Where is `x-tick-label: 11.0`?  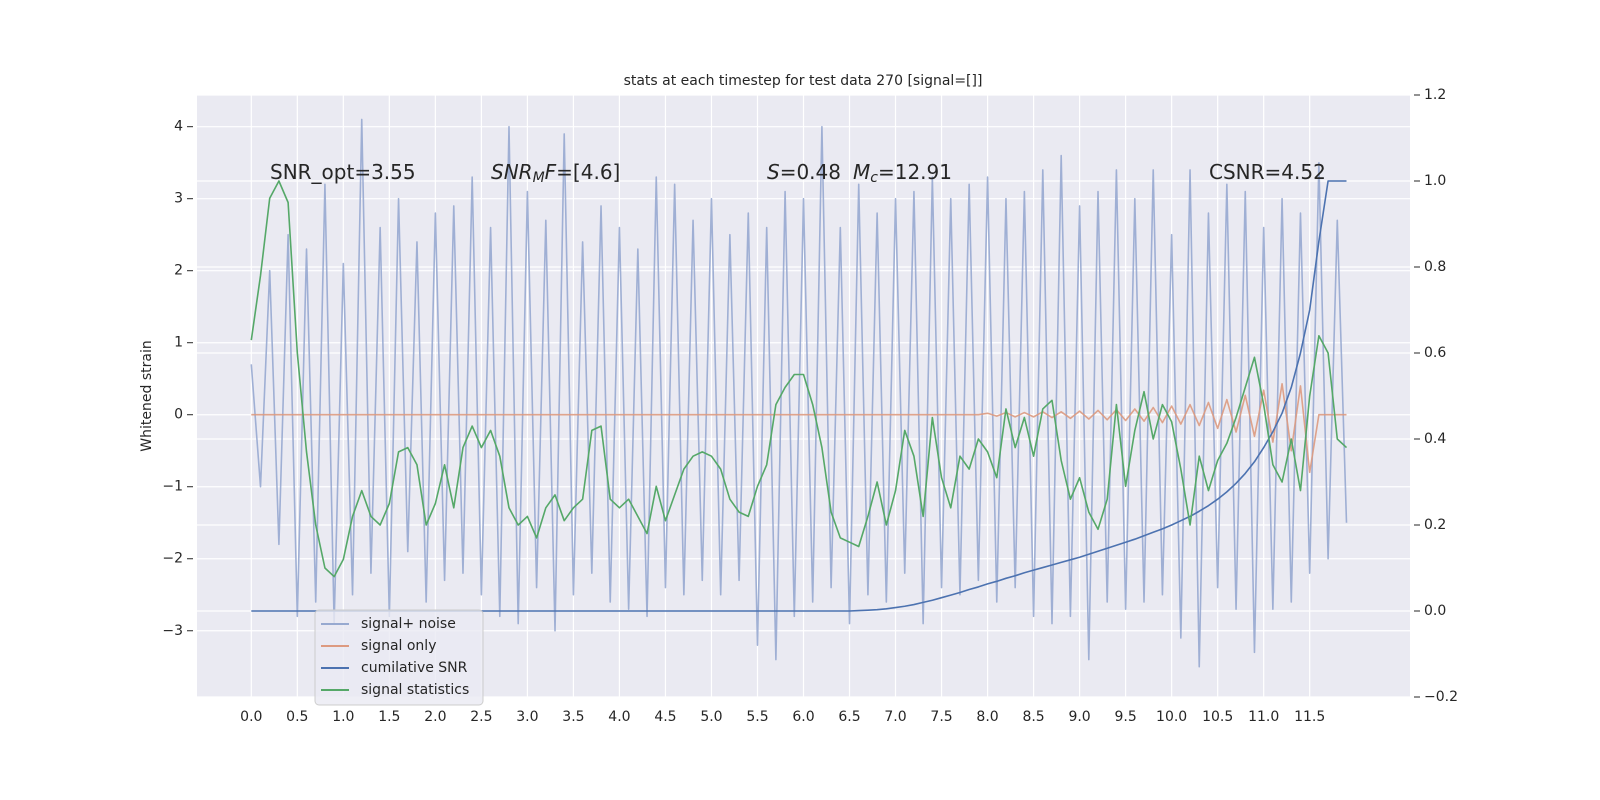
x-tick-label: 11.0 is located at coordinates (1263, 717).